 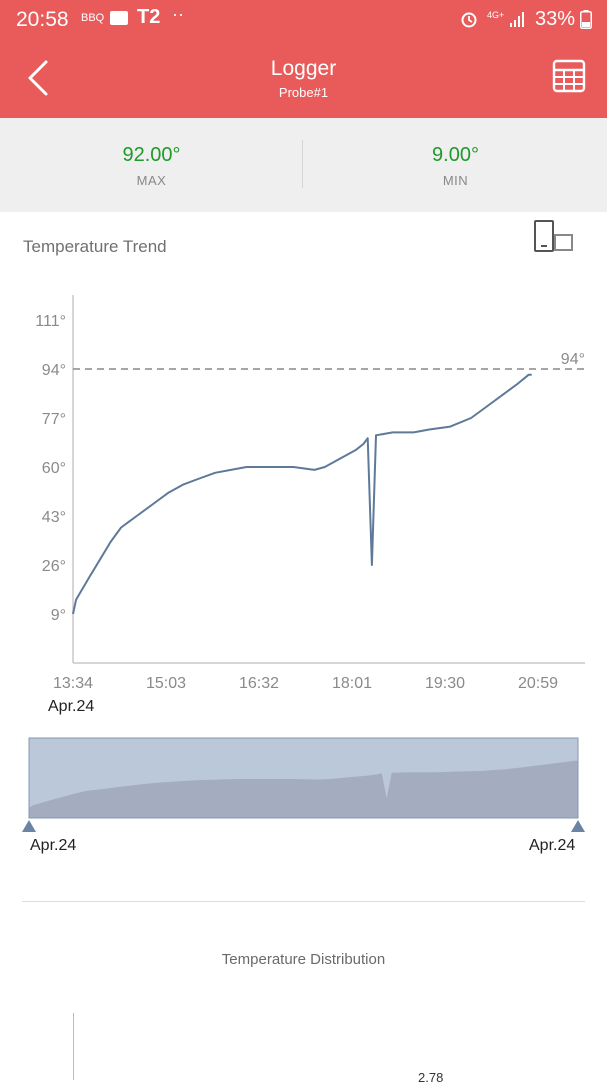 What do you see at coordinates (303, 19) in the screenshot?
I see `status-bar: 20:58 BBQ T2 ·· 4G+ 33%` at bounding box center [303, 19].